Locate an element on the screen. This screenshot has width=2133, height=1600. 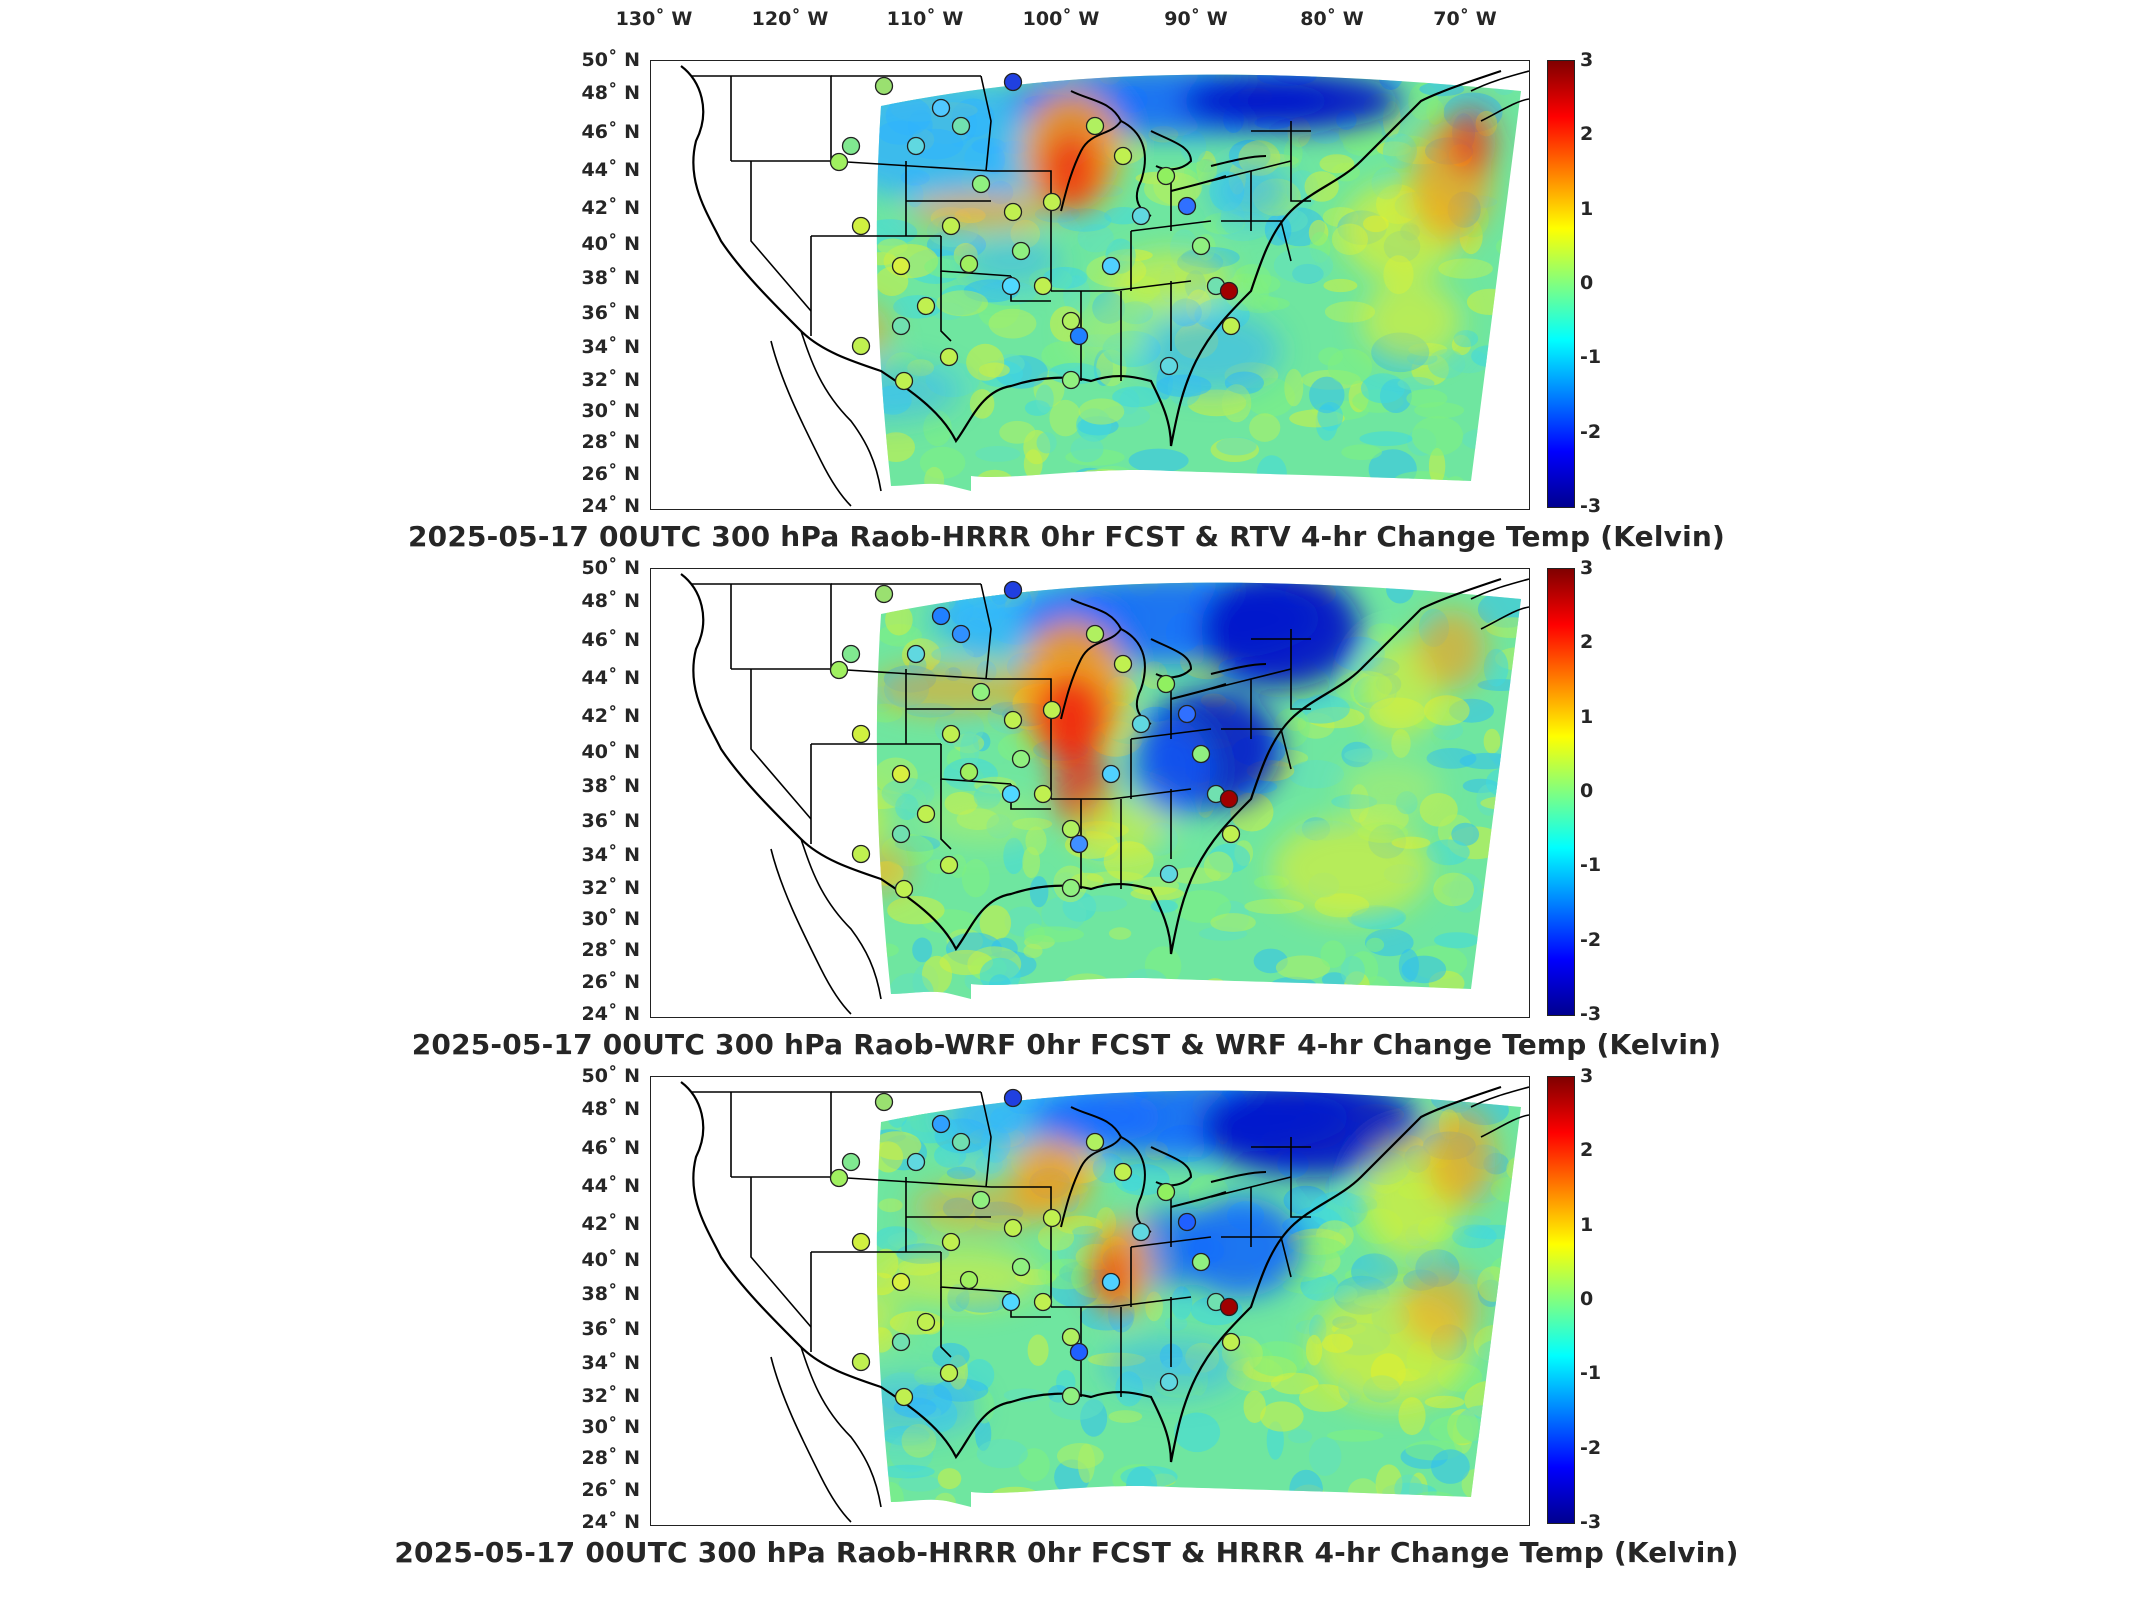
lat-tick-label: 48˚ N is located at coordinates (610, 601).